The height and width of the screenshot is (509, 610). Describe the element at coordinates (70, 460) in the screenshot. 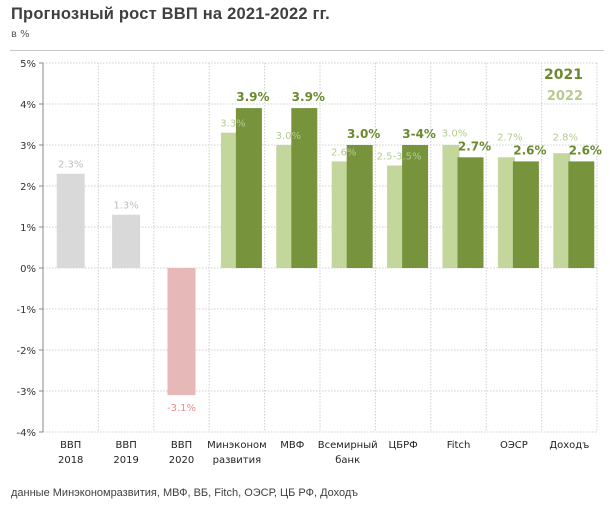

I see `x-tick-label: 2018` at that location.